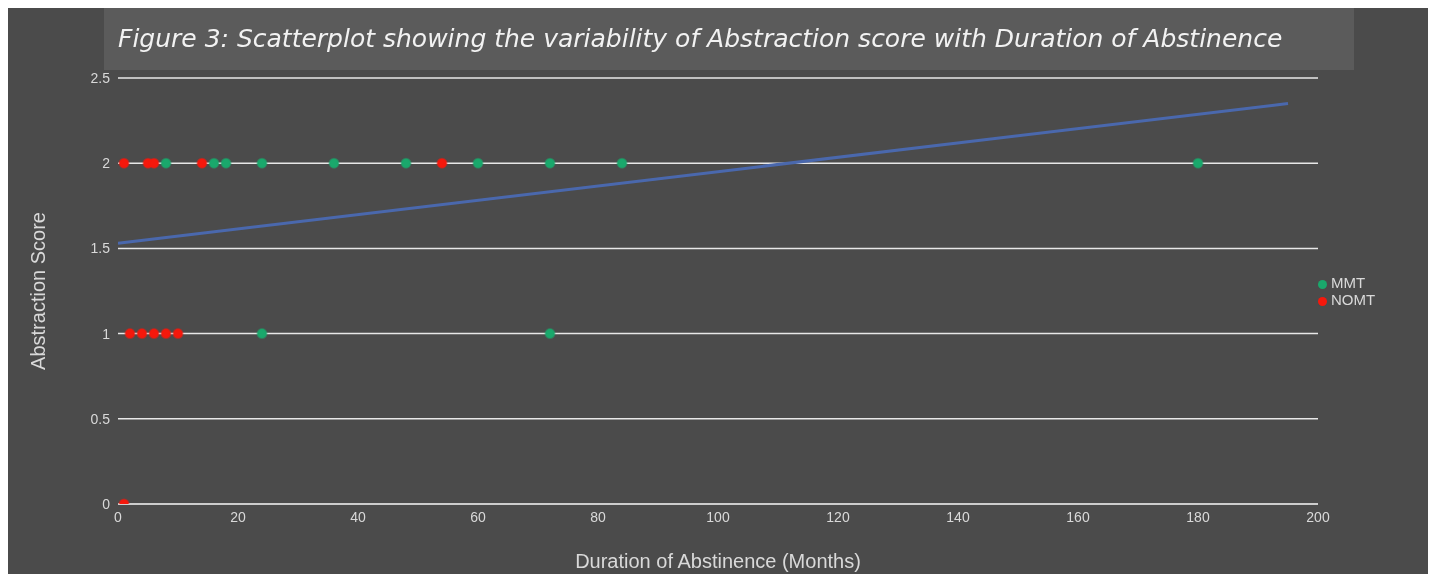 This screenshot has width=1436, height=582. I want to click on x-tick-label: 40, so click(358, 516).